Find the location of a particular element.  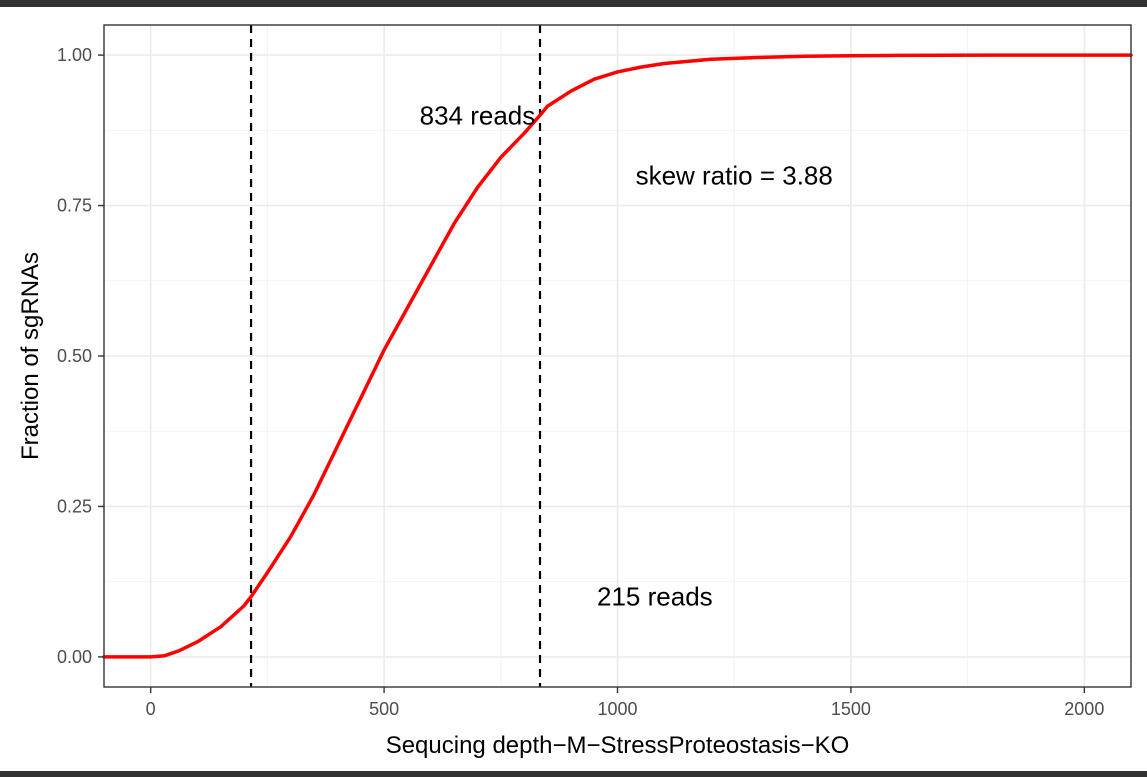

y-tick-label: 0.25 is located at coordinates (74, 506).